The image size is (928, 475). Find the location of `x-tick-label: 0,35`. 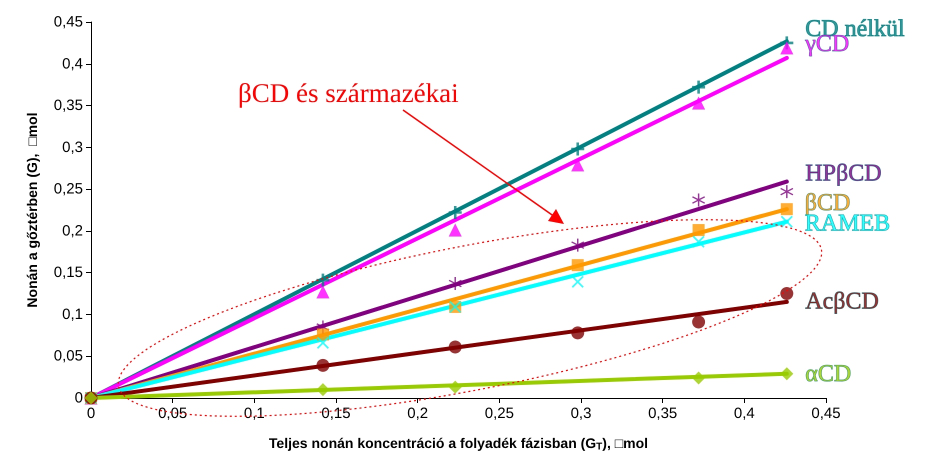

x-tick-label: 0,35 is located at coordinates (663, 413).